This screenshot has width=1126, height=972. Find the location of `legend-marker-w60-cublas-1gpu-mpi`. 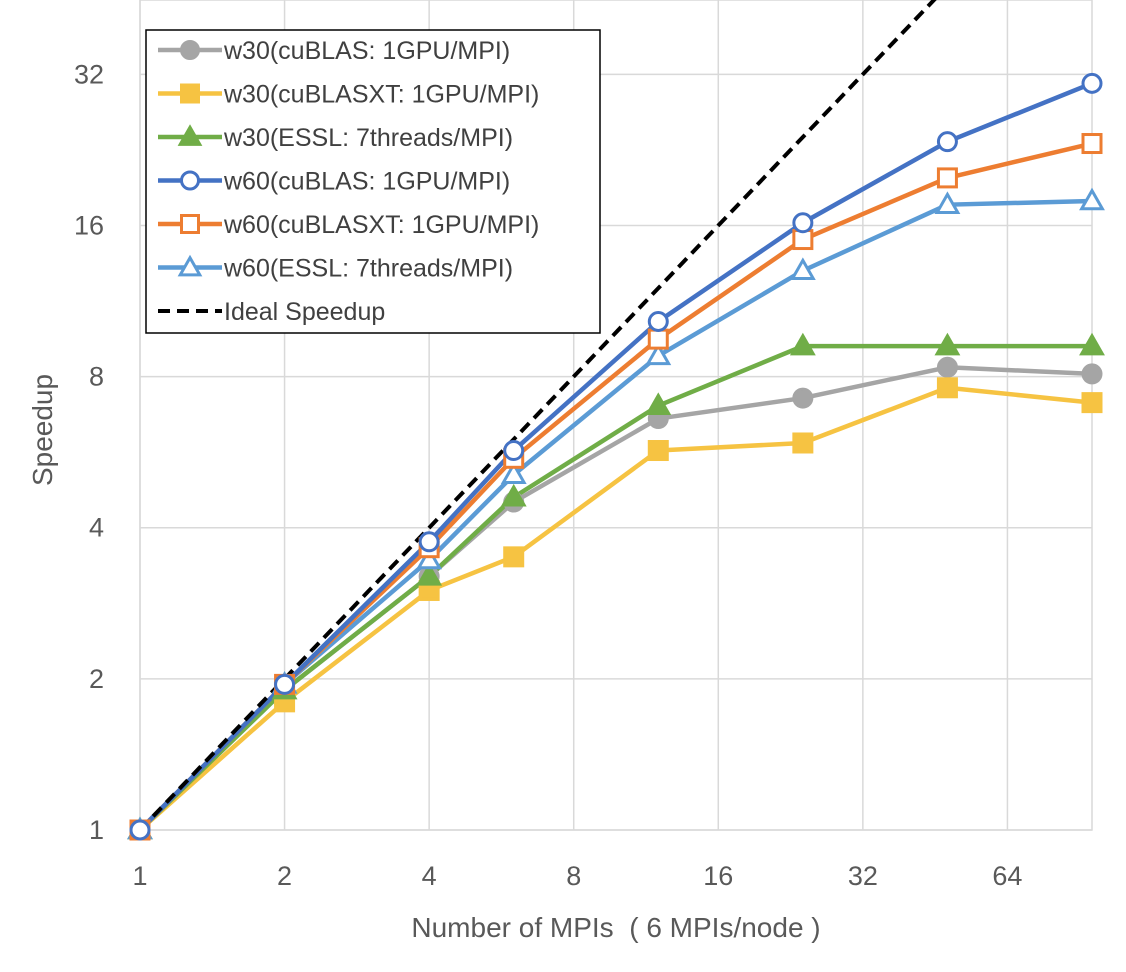

legend-marker-w60-cublas-1gpu-mpi is located at coordinates (190, 180).